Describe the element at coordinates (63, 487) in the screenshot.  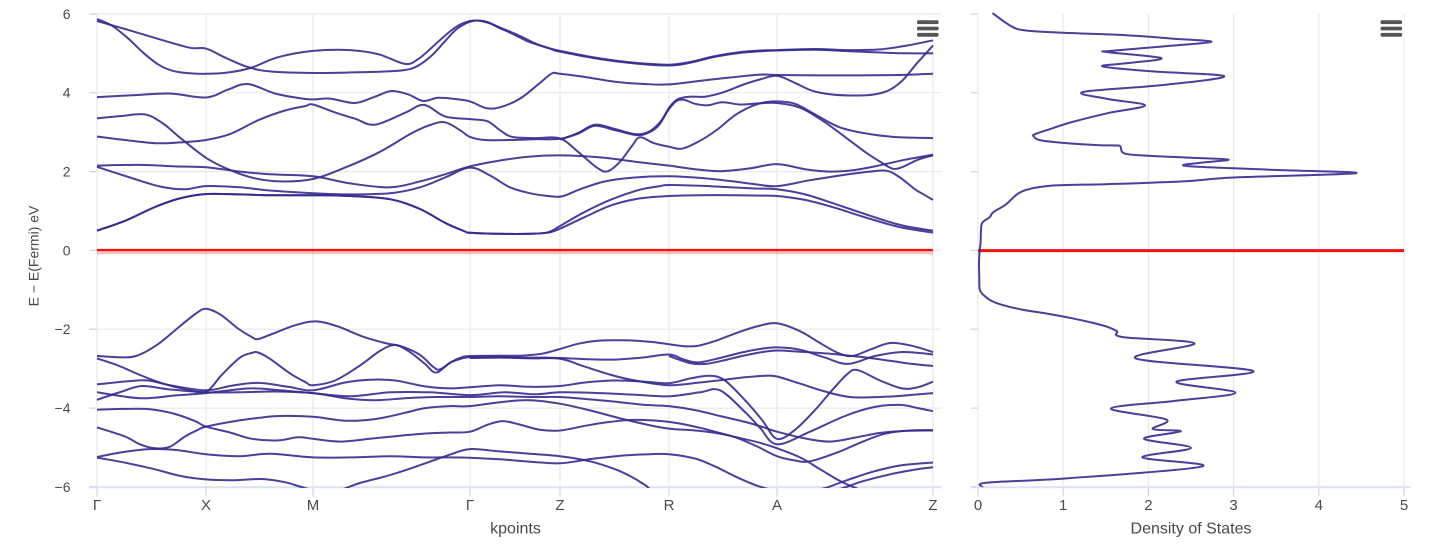
I see `svg-text: −6` at that location.